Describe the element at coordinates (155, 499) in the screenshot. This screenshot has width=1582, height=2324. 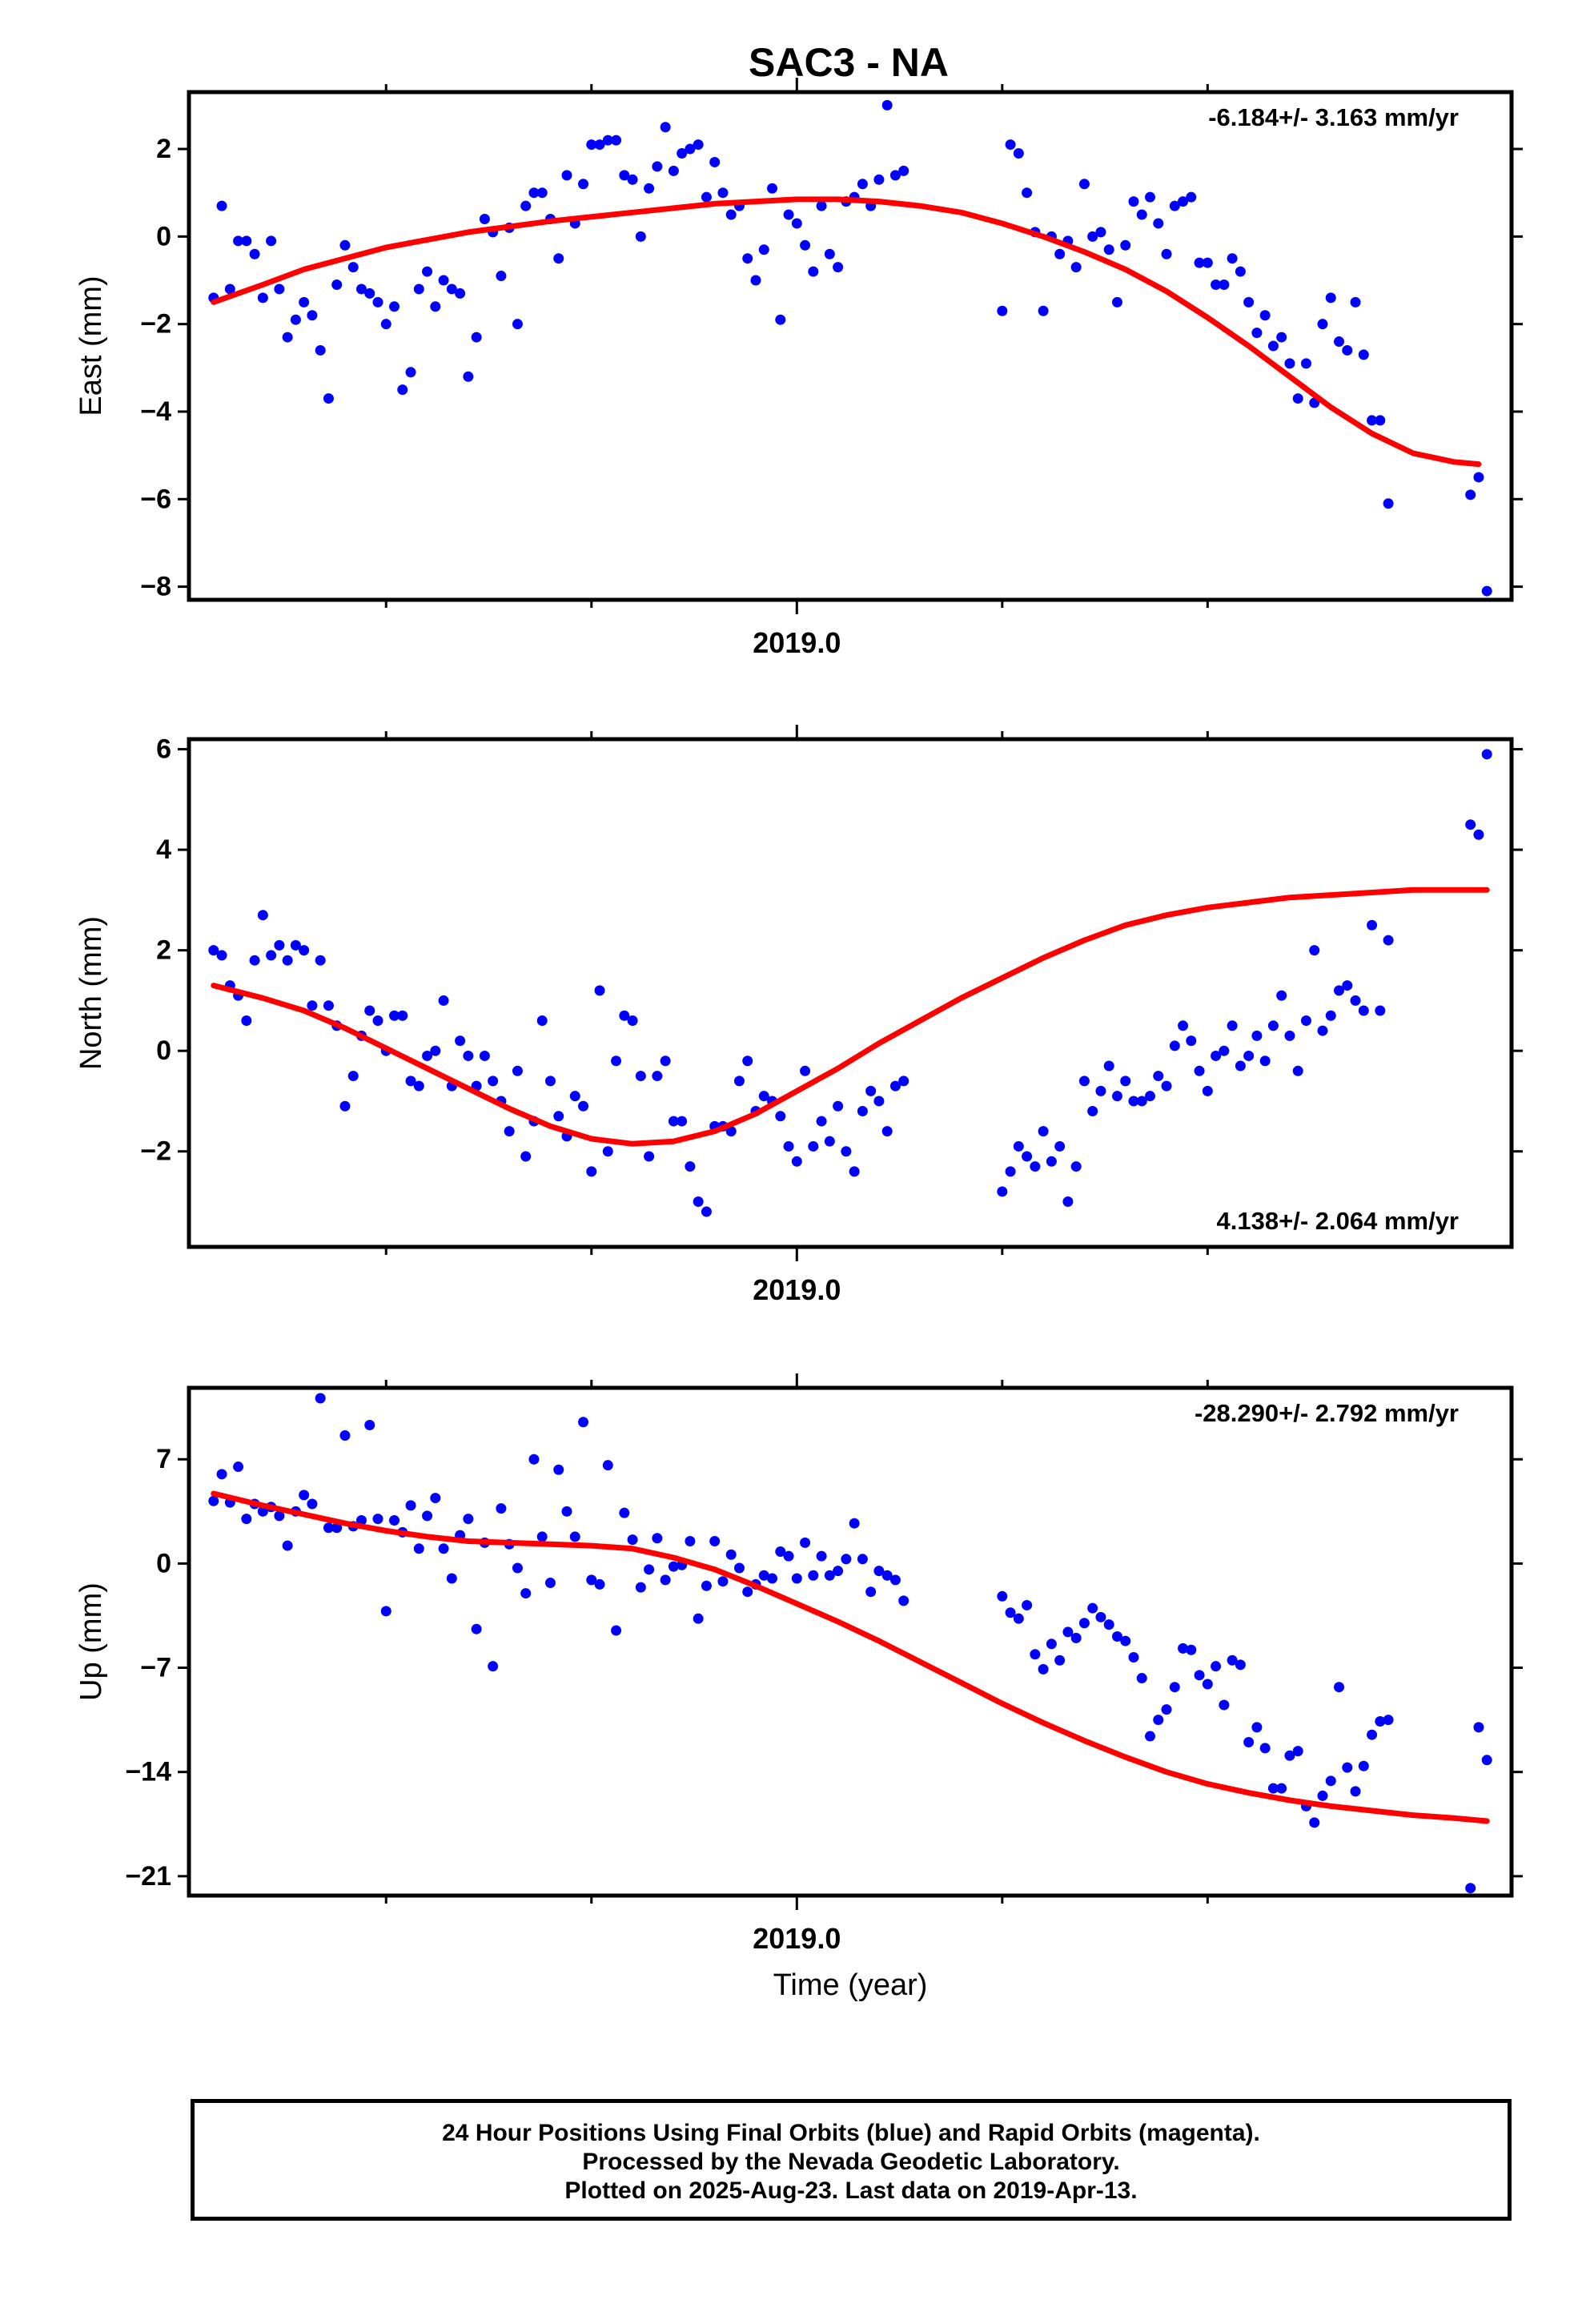
I see `y-tick-label: −6` at that location.